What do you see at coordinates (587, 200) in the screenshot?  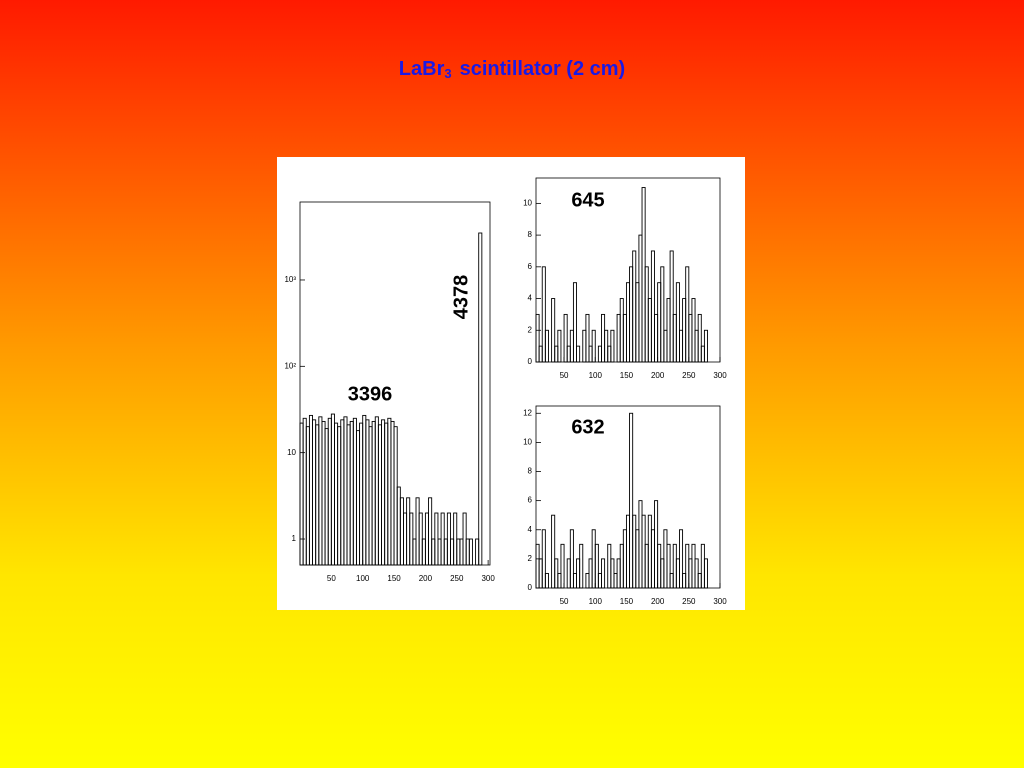 I see `annotation: 645` at bounding box center [587, 200].